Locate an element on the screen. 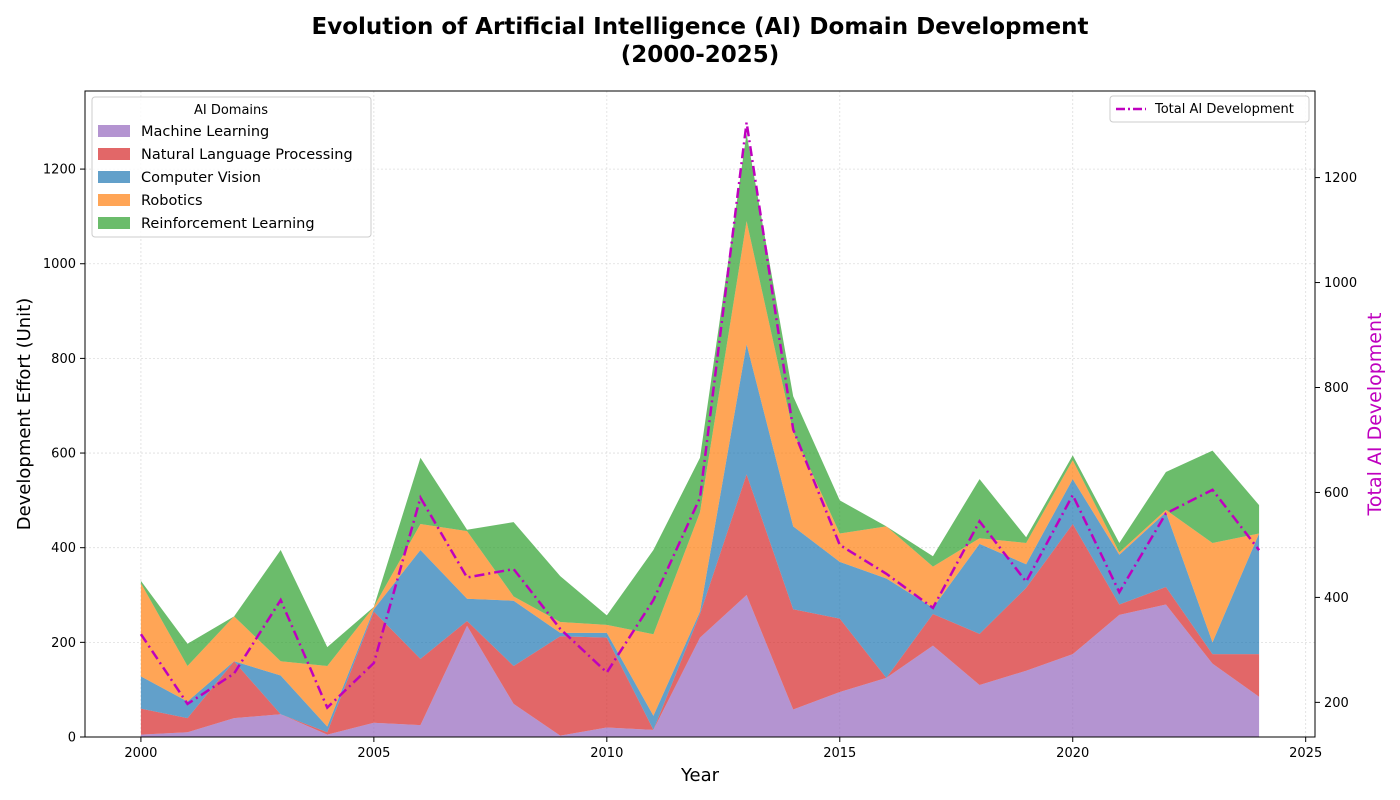 The image size is (1400, 800). y2-tick-label: 200 is located at coordinates (1336, 703).